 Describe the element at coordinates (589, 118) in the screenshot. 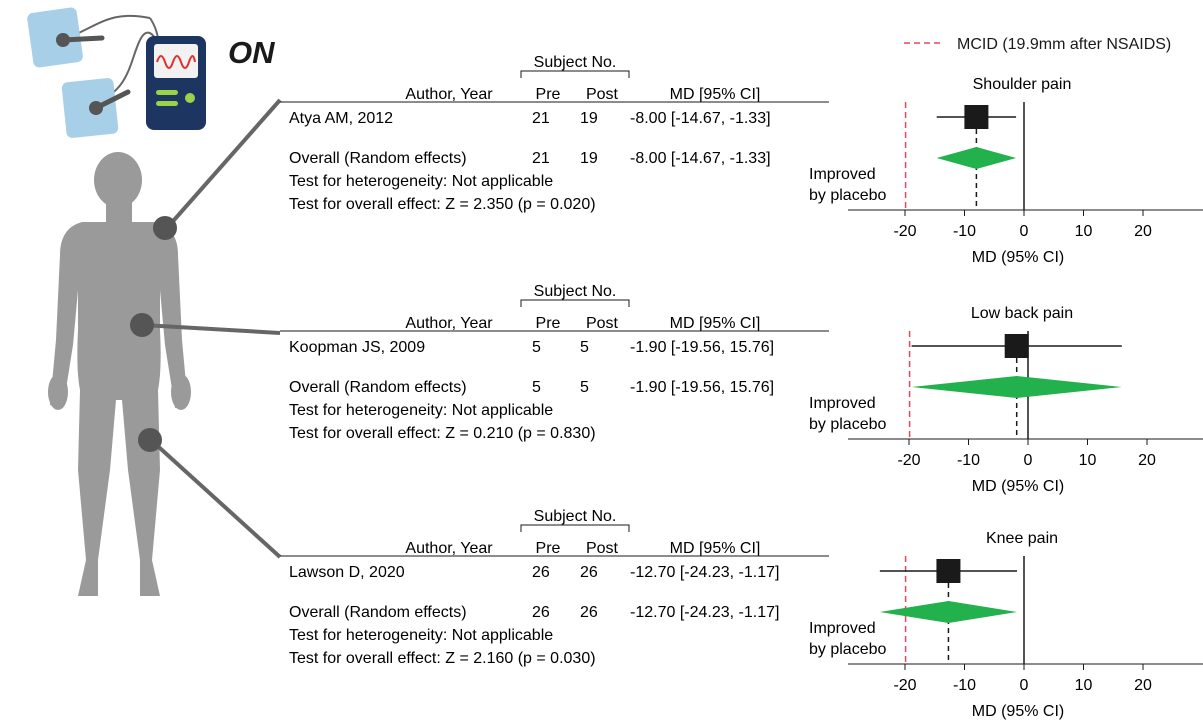

I see `study-post: 19` at that location.